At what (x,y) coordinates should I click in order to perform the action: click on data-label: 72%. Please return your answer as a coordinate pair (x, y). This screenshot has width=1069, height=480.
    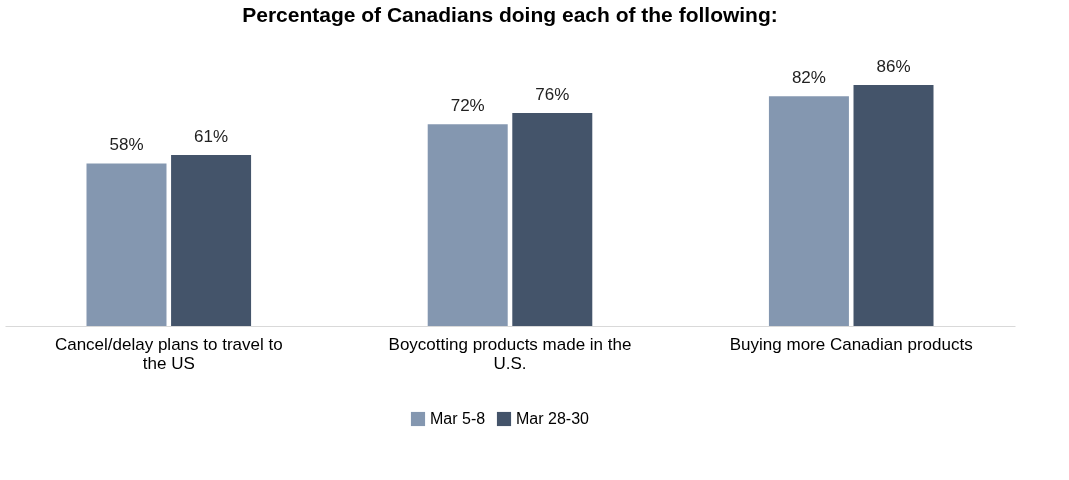
    Looking at the image, I should click on (467, 106).